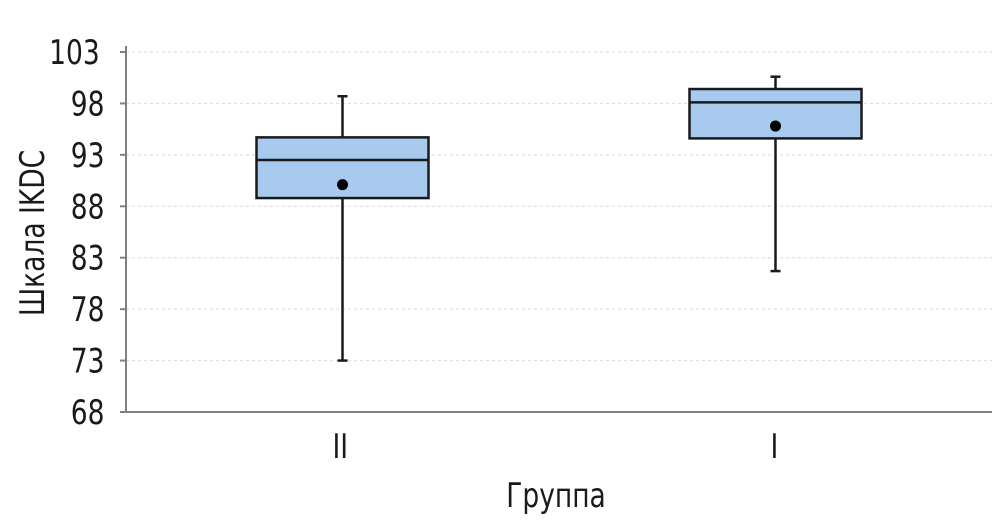 The width and height of the screenshot is (992, 525). Describe the element at coordinates (74, 53) in the screenshot. I see `y-tick-label: 103` at that location.